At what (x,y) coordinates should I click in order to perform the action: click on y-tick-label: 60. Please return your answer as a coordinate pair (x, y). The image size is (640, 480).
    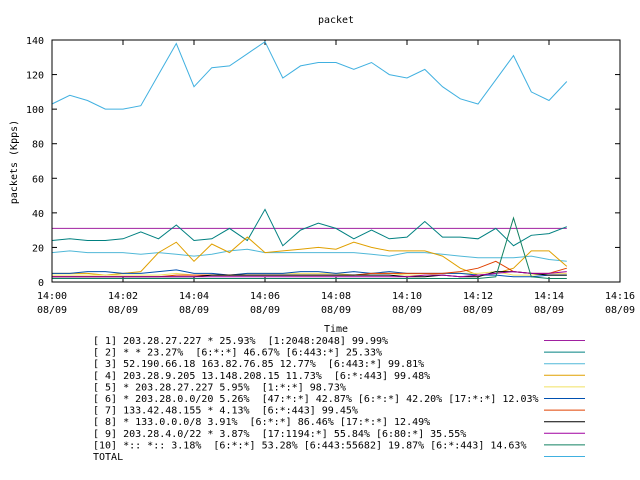
    Looking at the image, I should click on (38, 179).